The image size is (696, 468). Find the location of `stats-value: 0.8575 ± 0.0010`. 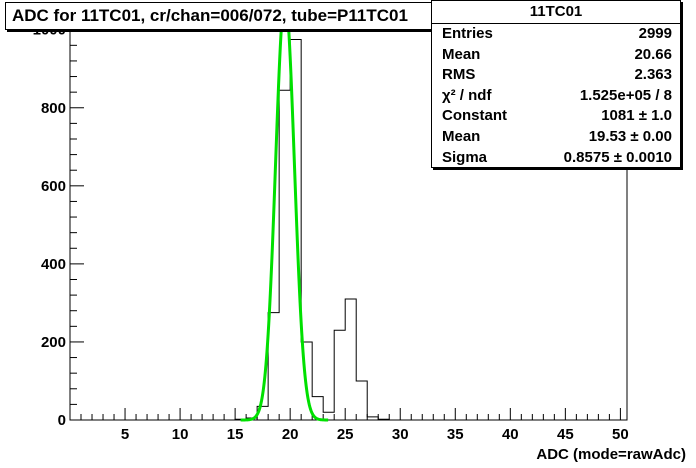

stats-value: 0.8575 ± 0.0010 is located at coordinates (617, 157).